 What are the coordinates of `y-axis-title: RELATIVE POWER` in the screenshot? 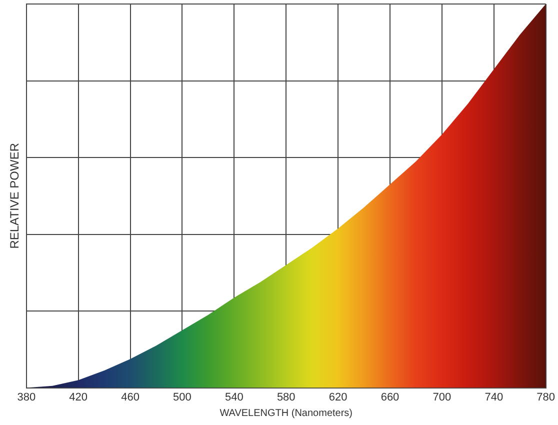 It's located at (15, 195).